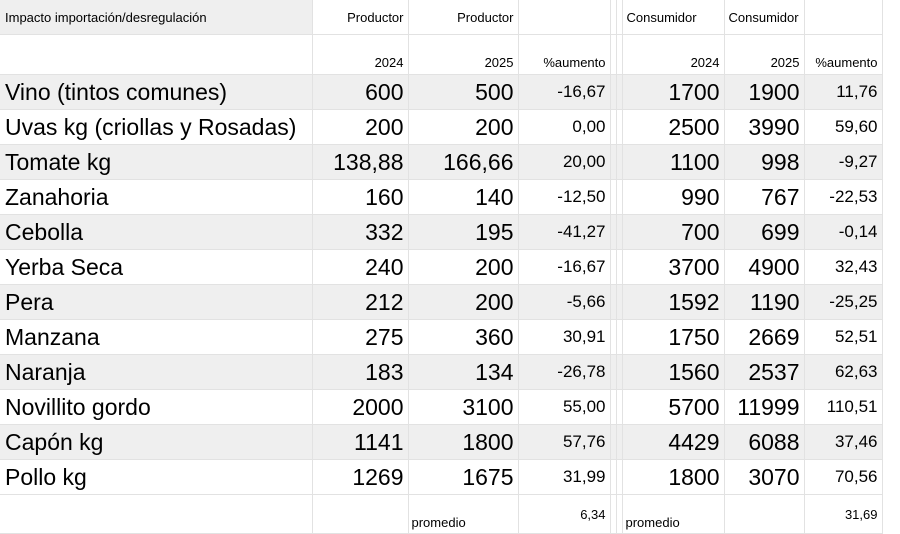  What do you see at coordinates (564, 442) in the screenshot?
I see `productor-pct-cell: 57,76` at bounding box center [564, 442].